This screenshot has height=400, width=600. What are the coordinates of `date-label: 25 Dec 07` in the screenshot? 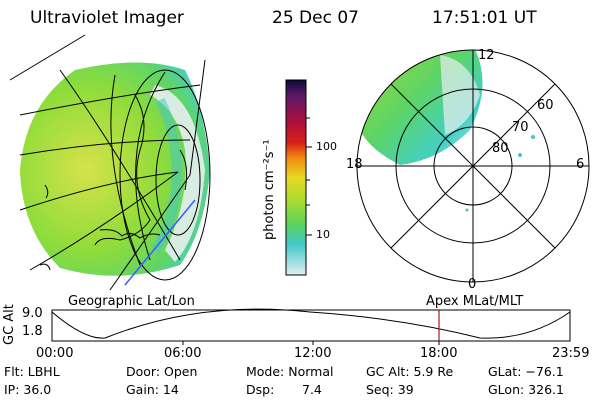 It's located at (315, 18).